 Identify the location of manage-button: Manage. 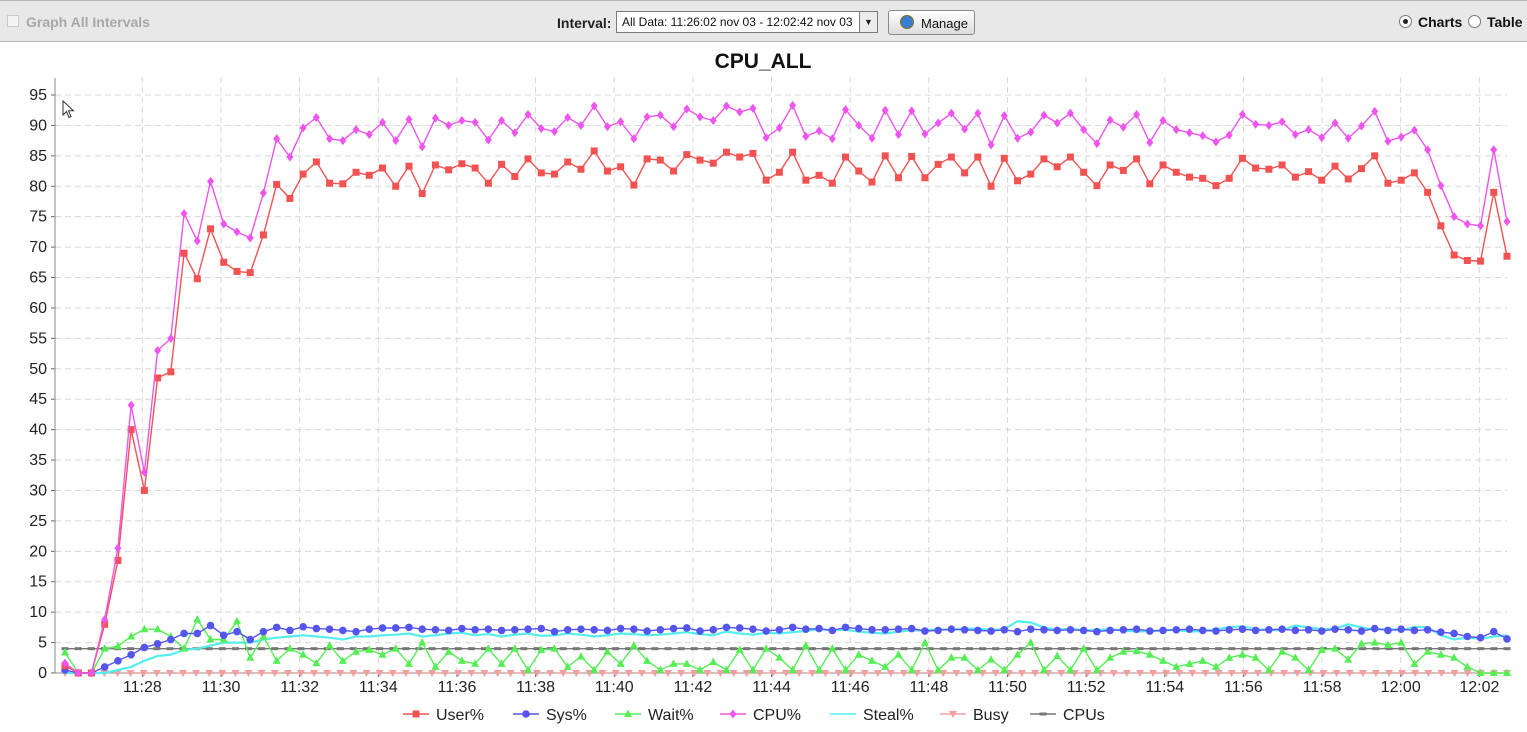
(931, 22).